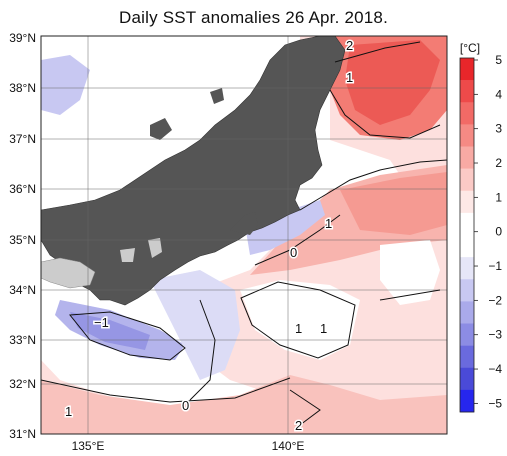 The width and height of the screenshot is (507, 456). I want to click on lat-label: 37°N, so click(22, 139).